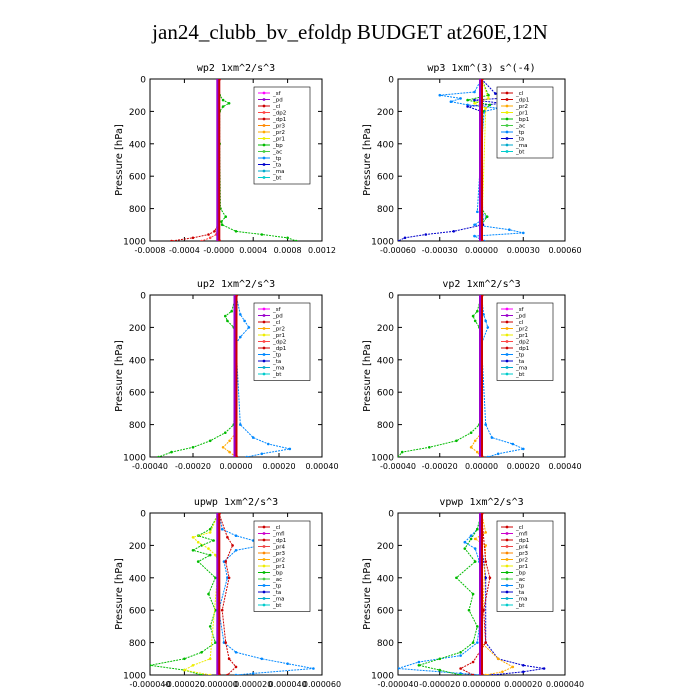 Image resolution: width=700 pixels, height=700 pixels. I want to click on legend-label: _pd, so click(277, 317).